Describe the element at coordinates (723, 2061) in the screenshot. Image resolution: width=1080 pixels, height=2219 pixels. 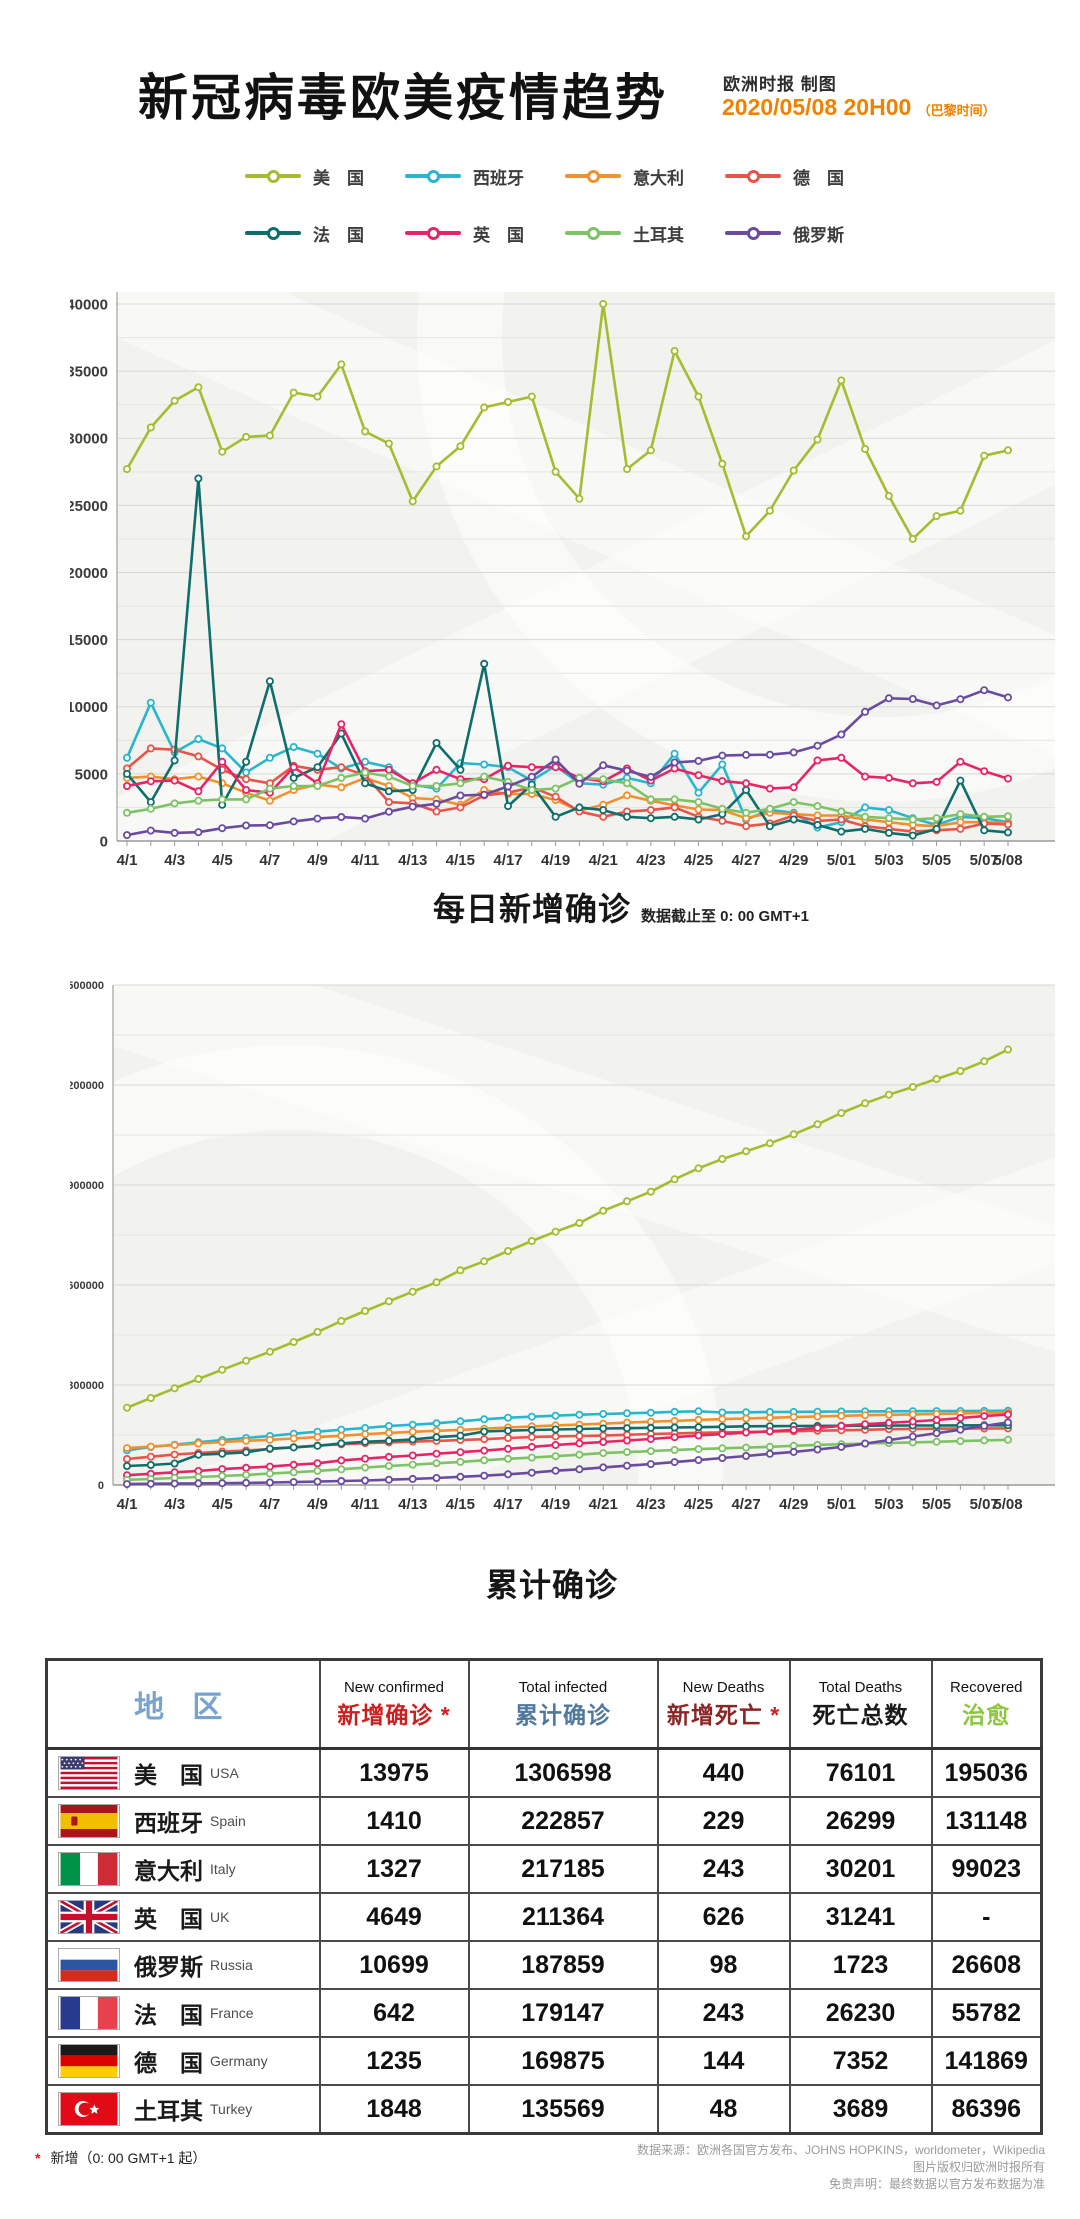
I see `stat-value: 144` at that location.